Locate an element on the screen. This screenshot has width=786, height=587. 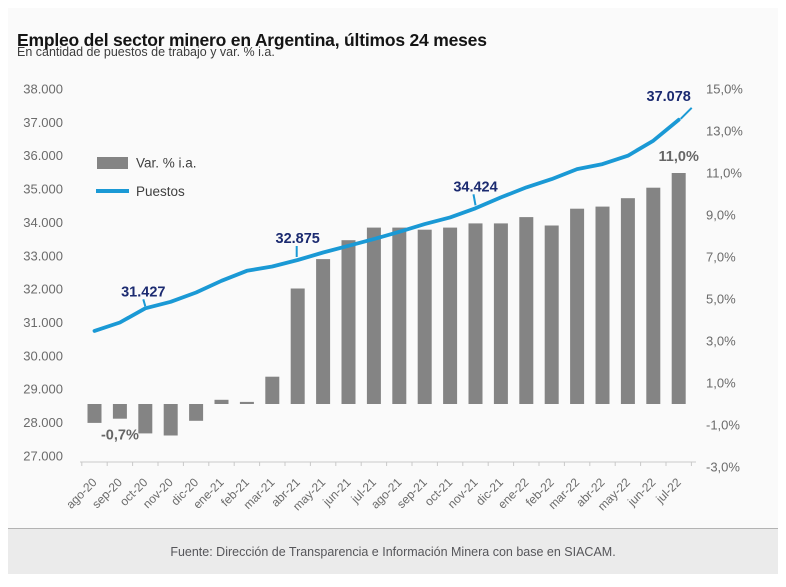
svg-text: 34.000 is located at coordinates (43, 222).